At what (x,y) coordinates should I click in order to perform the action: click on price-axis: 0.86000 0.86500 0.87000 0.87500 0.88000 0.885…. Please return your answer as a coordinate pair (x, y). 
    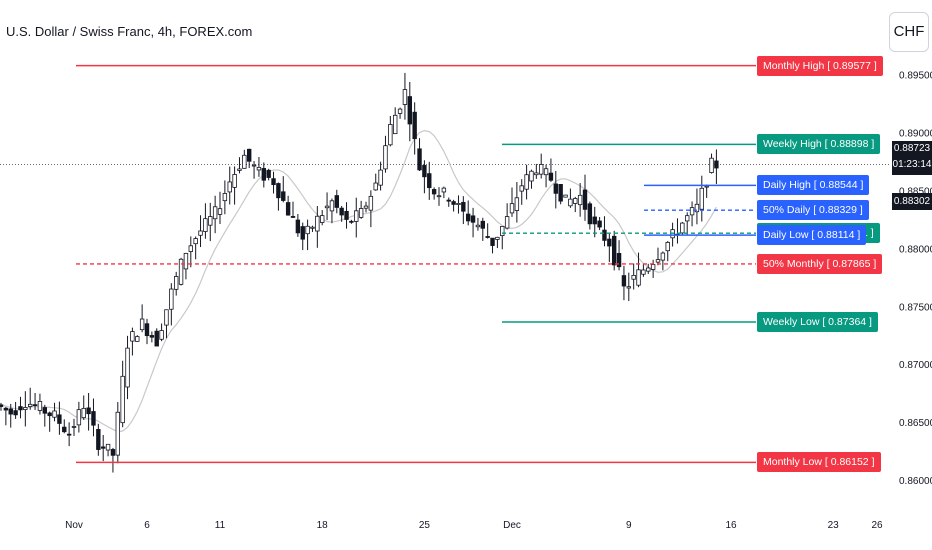
    Looking at the image, I should click on (915, 279).